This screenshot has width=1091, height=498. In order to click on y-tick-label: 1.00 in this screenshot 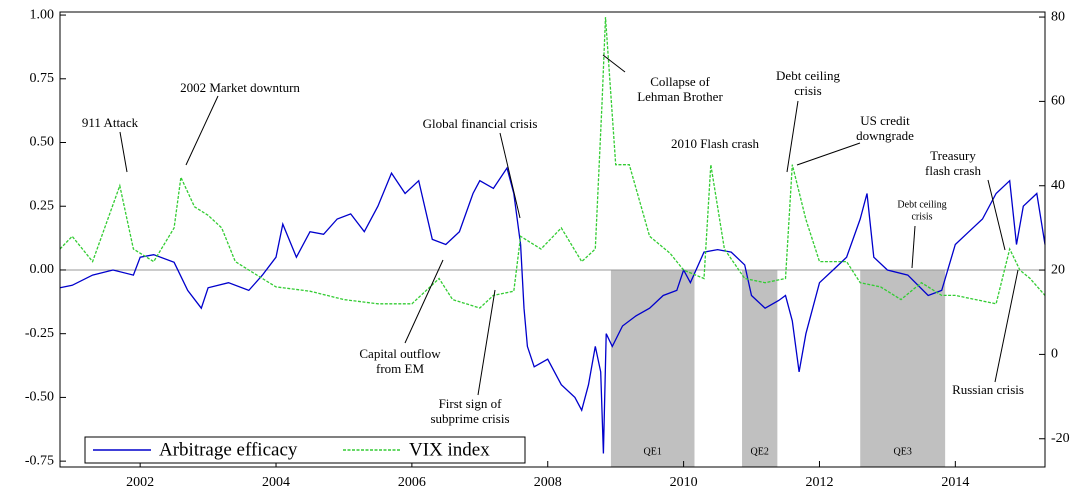, I will do `click(42, 14)`.